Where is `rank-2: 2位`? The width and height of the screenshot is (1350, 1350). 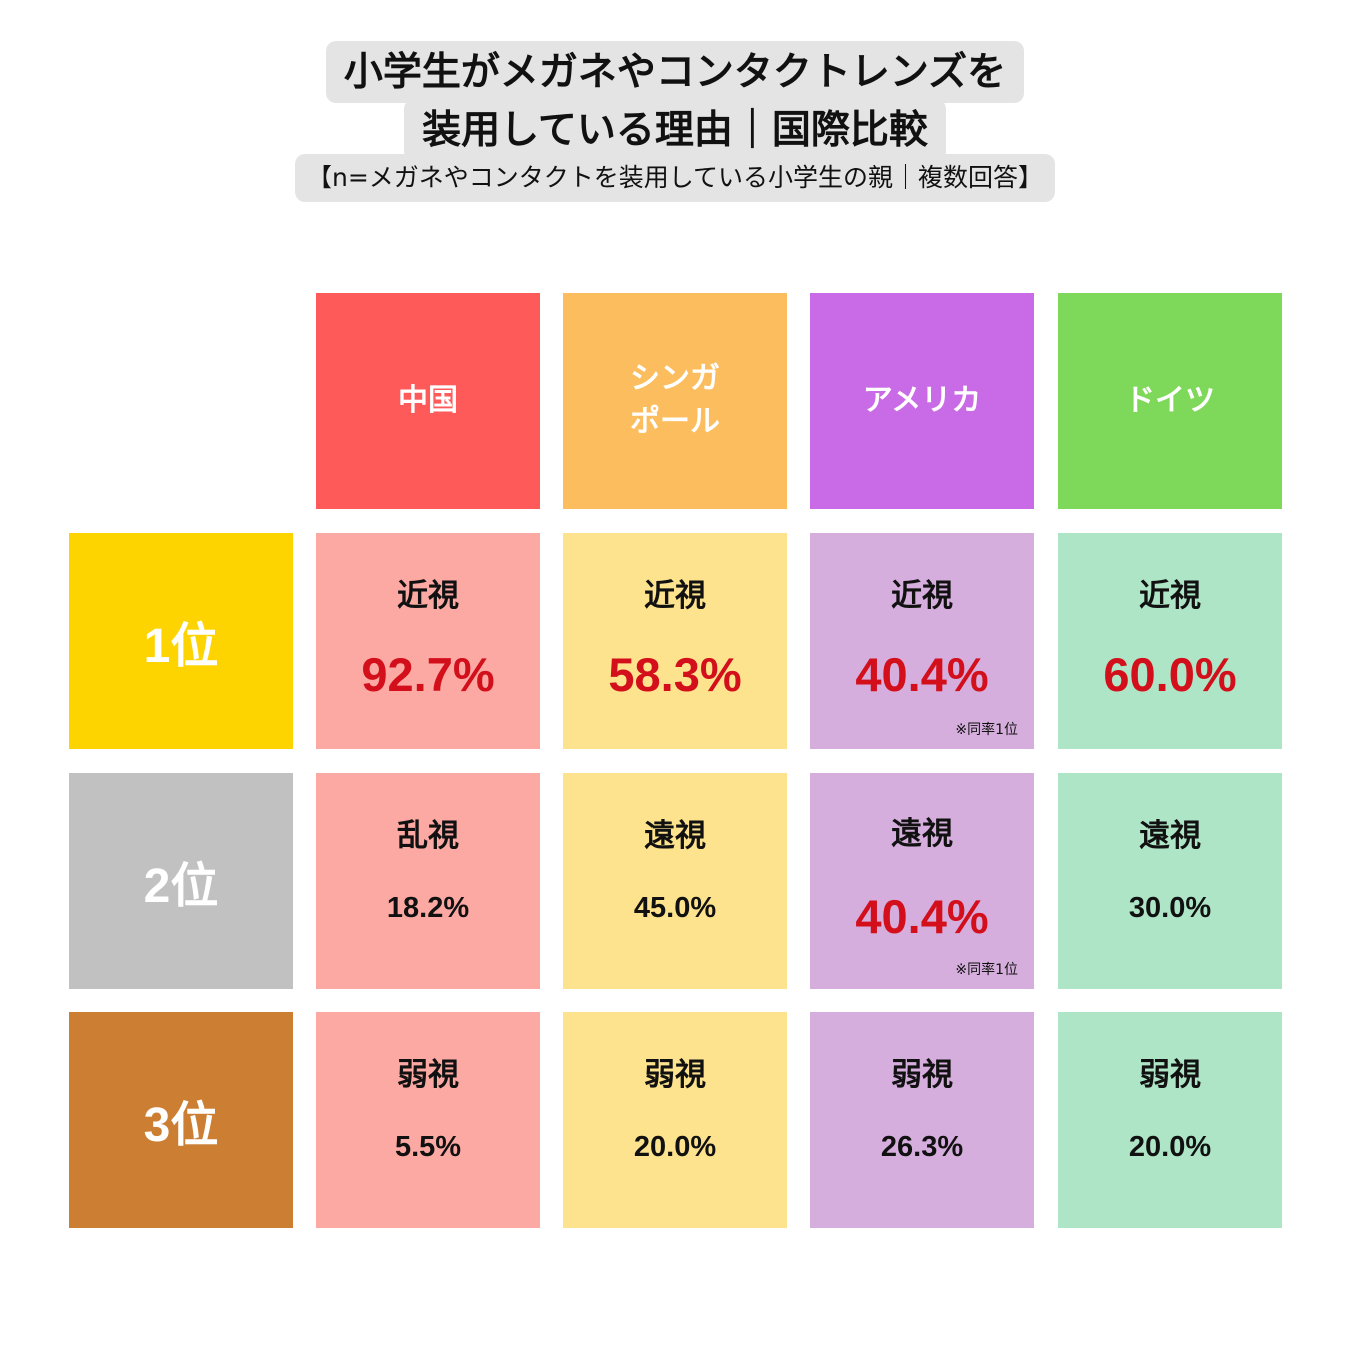
rank-2: 2位 is located at coordinates (181, 881).